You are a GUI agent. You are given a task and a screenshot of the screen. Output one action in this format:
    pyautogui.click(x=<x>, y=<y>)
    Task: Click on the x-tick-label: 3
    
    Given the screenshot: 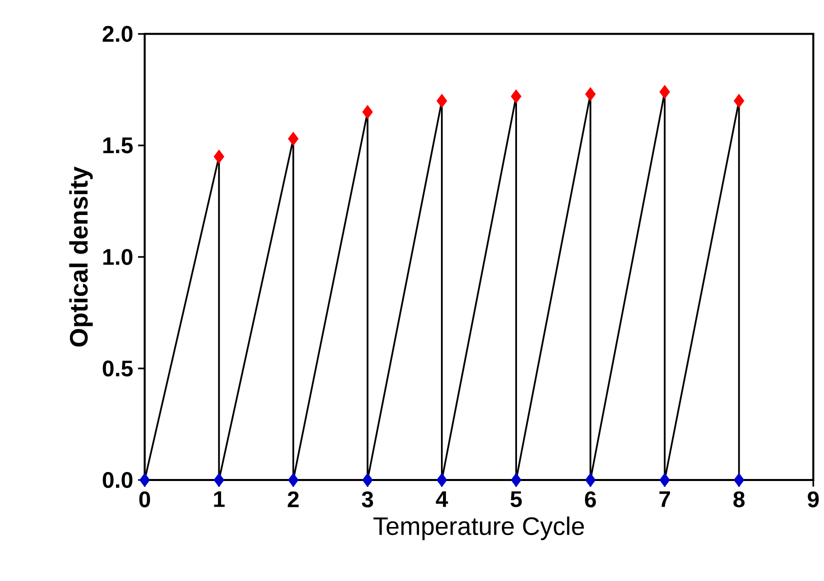 What is the action you would take?
    pyautogui.click(x=368, y=499)
    